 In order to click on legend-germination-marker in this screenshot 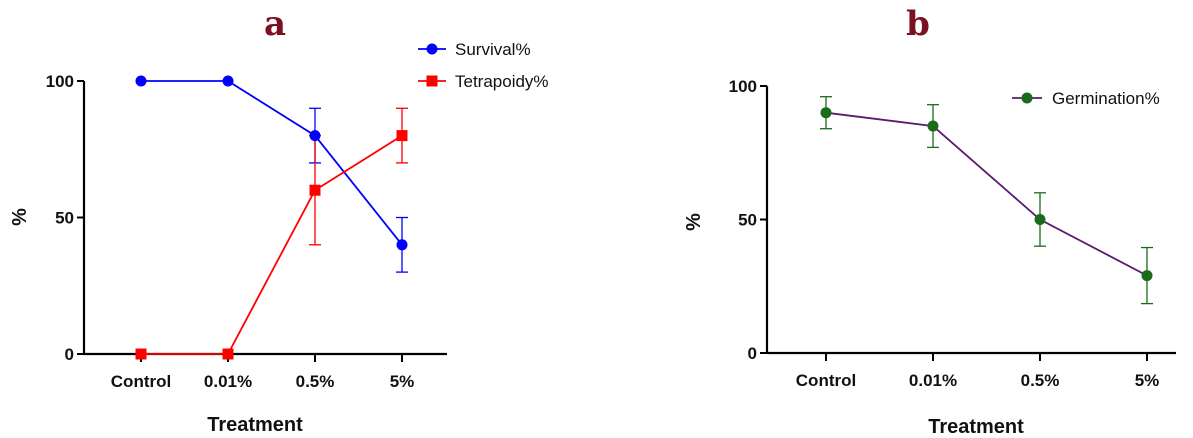, I will do `click(1027, 98)`.